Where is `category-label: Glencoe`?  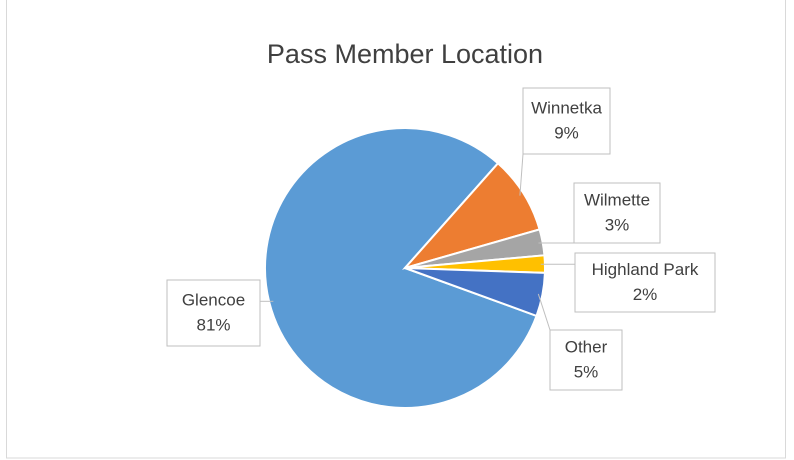 category-label: Glencoe is located at coordinates (213, 299).